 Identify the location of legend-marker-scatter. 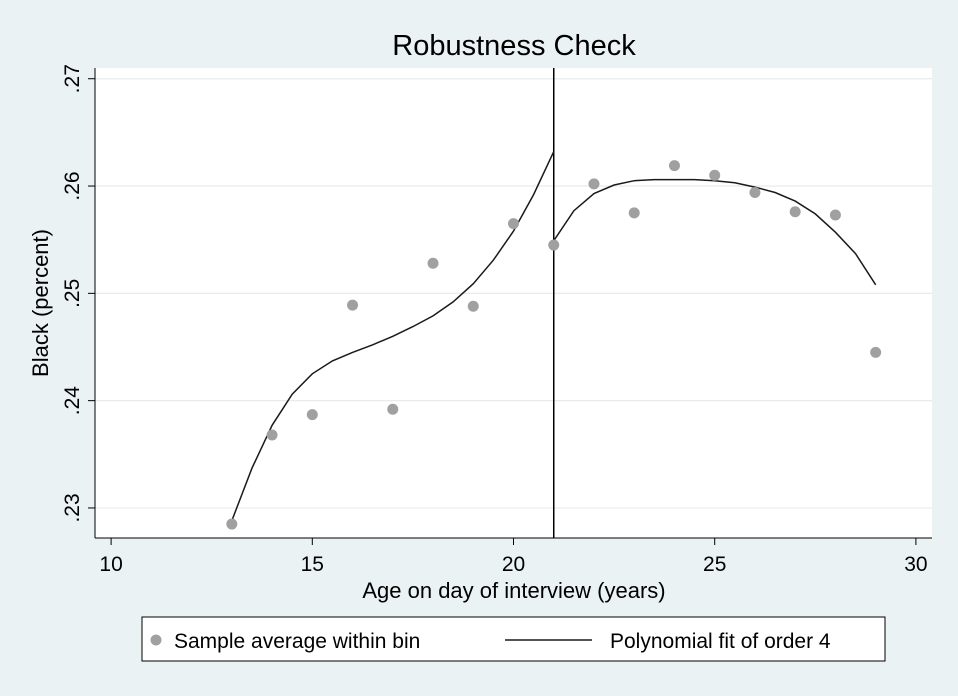
(156, 640).